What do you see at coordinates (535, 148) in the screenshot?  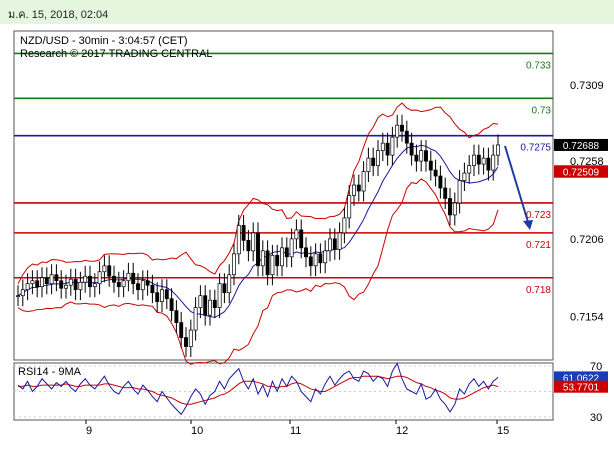 I see `level-label: 0.7275` at bounding box center [535, 148].